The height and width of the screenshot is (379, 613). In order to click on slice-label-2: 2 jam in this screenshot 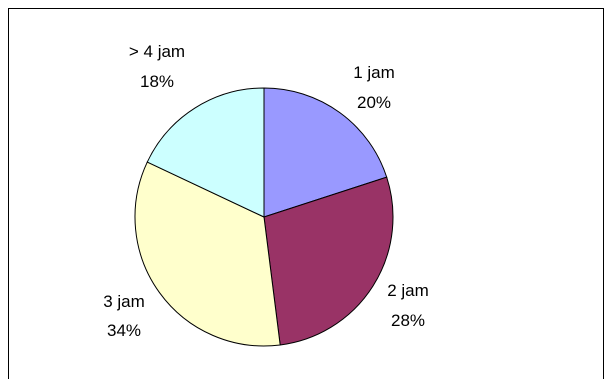, I will do `click(408, 290)`.